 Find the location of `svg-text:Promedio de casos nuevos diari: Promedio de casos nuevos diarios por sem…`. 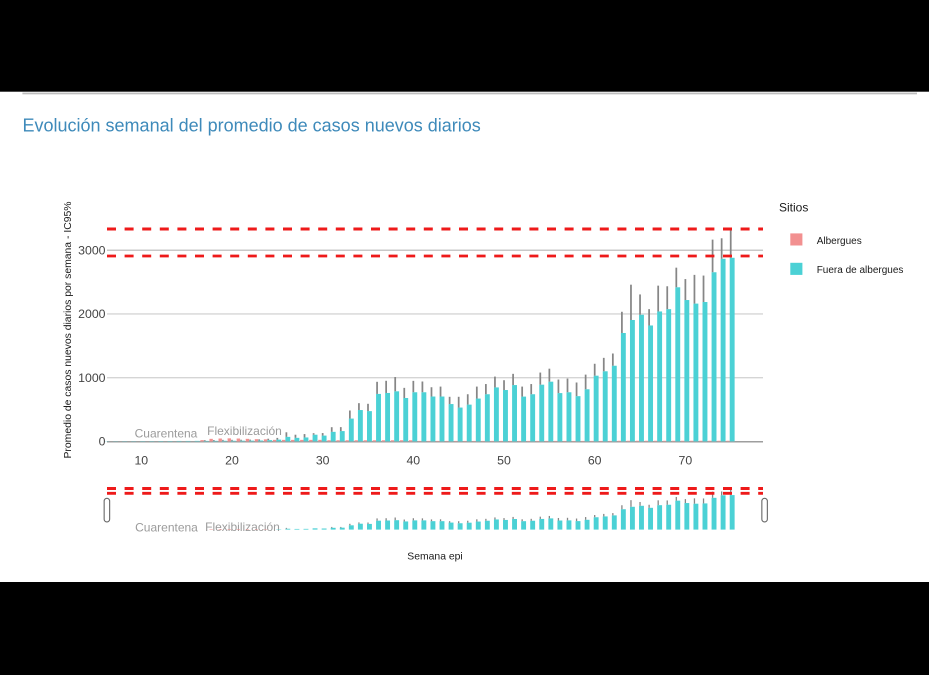

svg-text:Promedio de casos nuevos diari: Promedio de casos nuevos diarios por sem… is located at coordinates (68, 329).